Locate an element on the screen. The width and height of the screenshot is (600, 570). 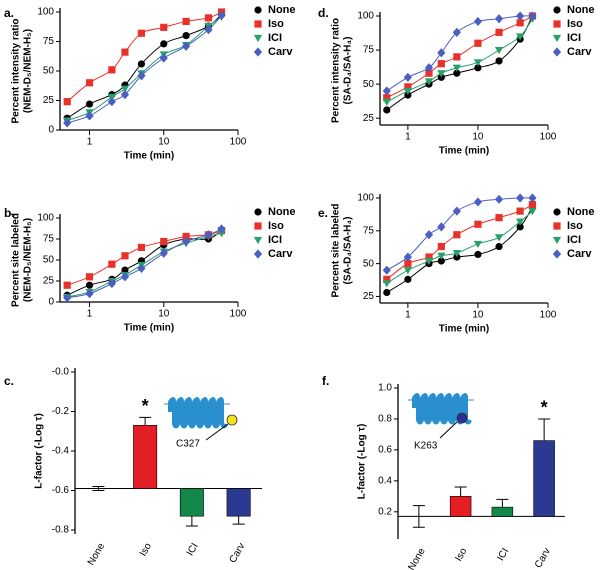
y-tick-label: -0.8 is located at coordinates (61, 530).